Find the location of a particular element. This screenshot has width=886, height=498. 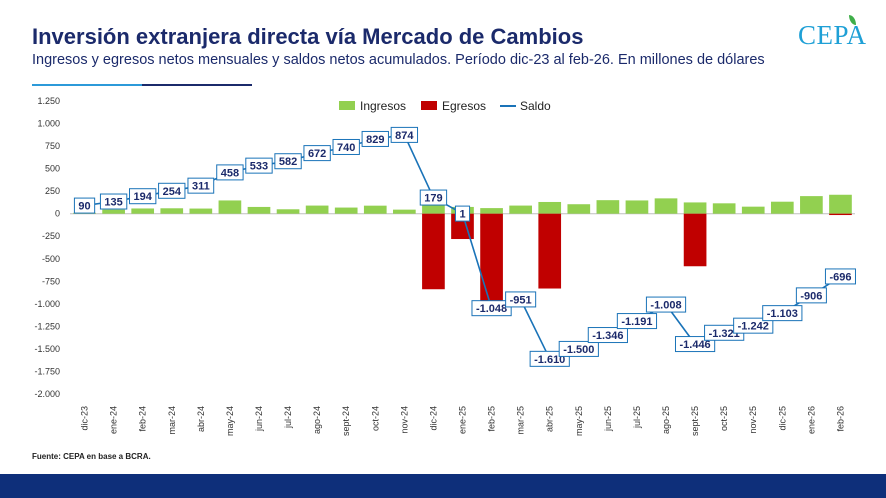

saldo-label-text: 179 is located at coordinates (433, 199).